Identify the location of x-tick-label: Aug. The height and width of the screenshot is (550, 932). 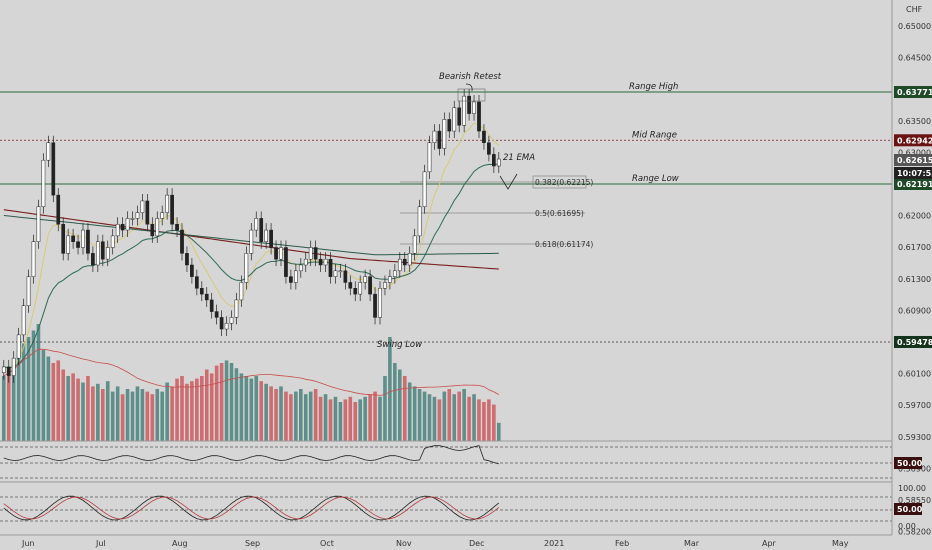
(180, 543).